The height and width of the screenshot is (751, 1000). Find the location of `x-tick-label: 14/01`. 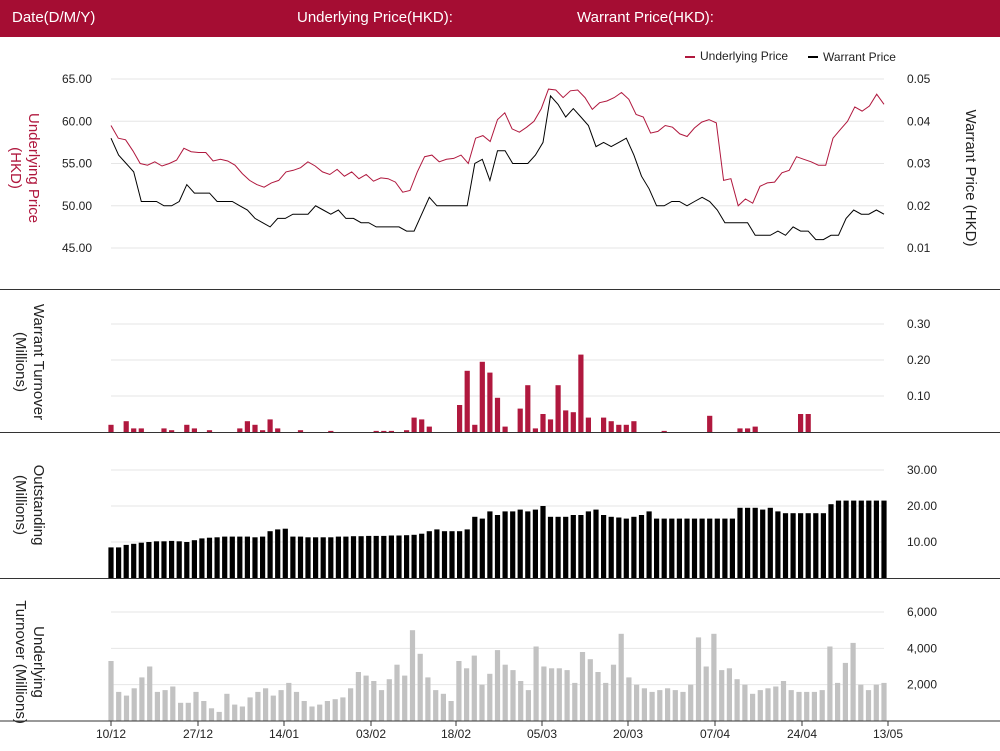

x-tick-label: 14/01 is located at coordinates (284, 734).